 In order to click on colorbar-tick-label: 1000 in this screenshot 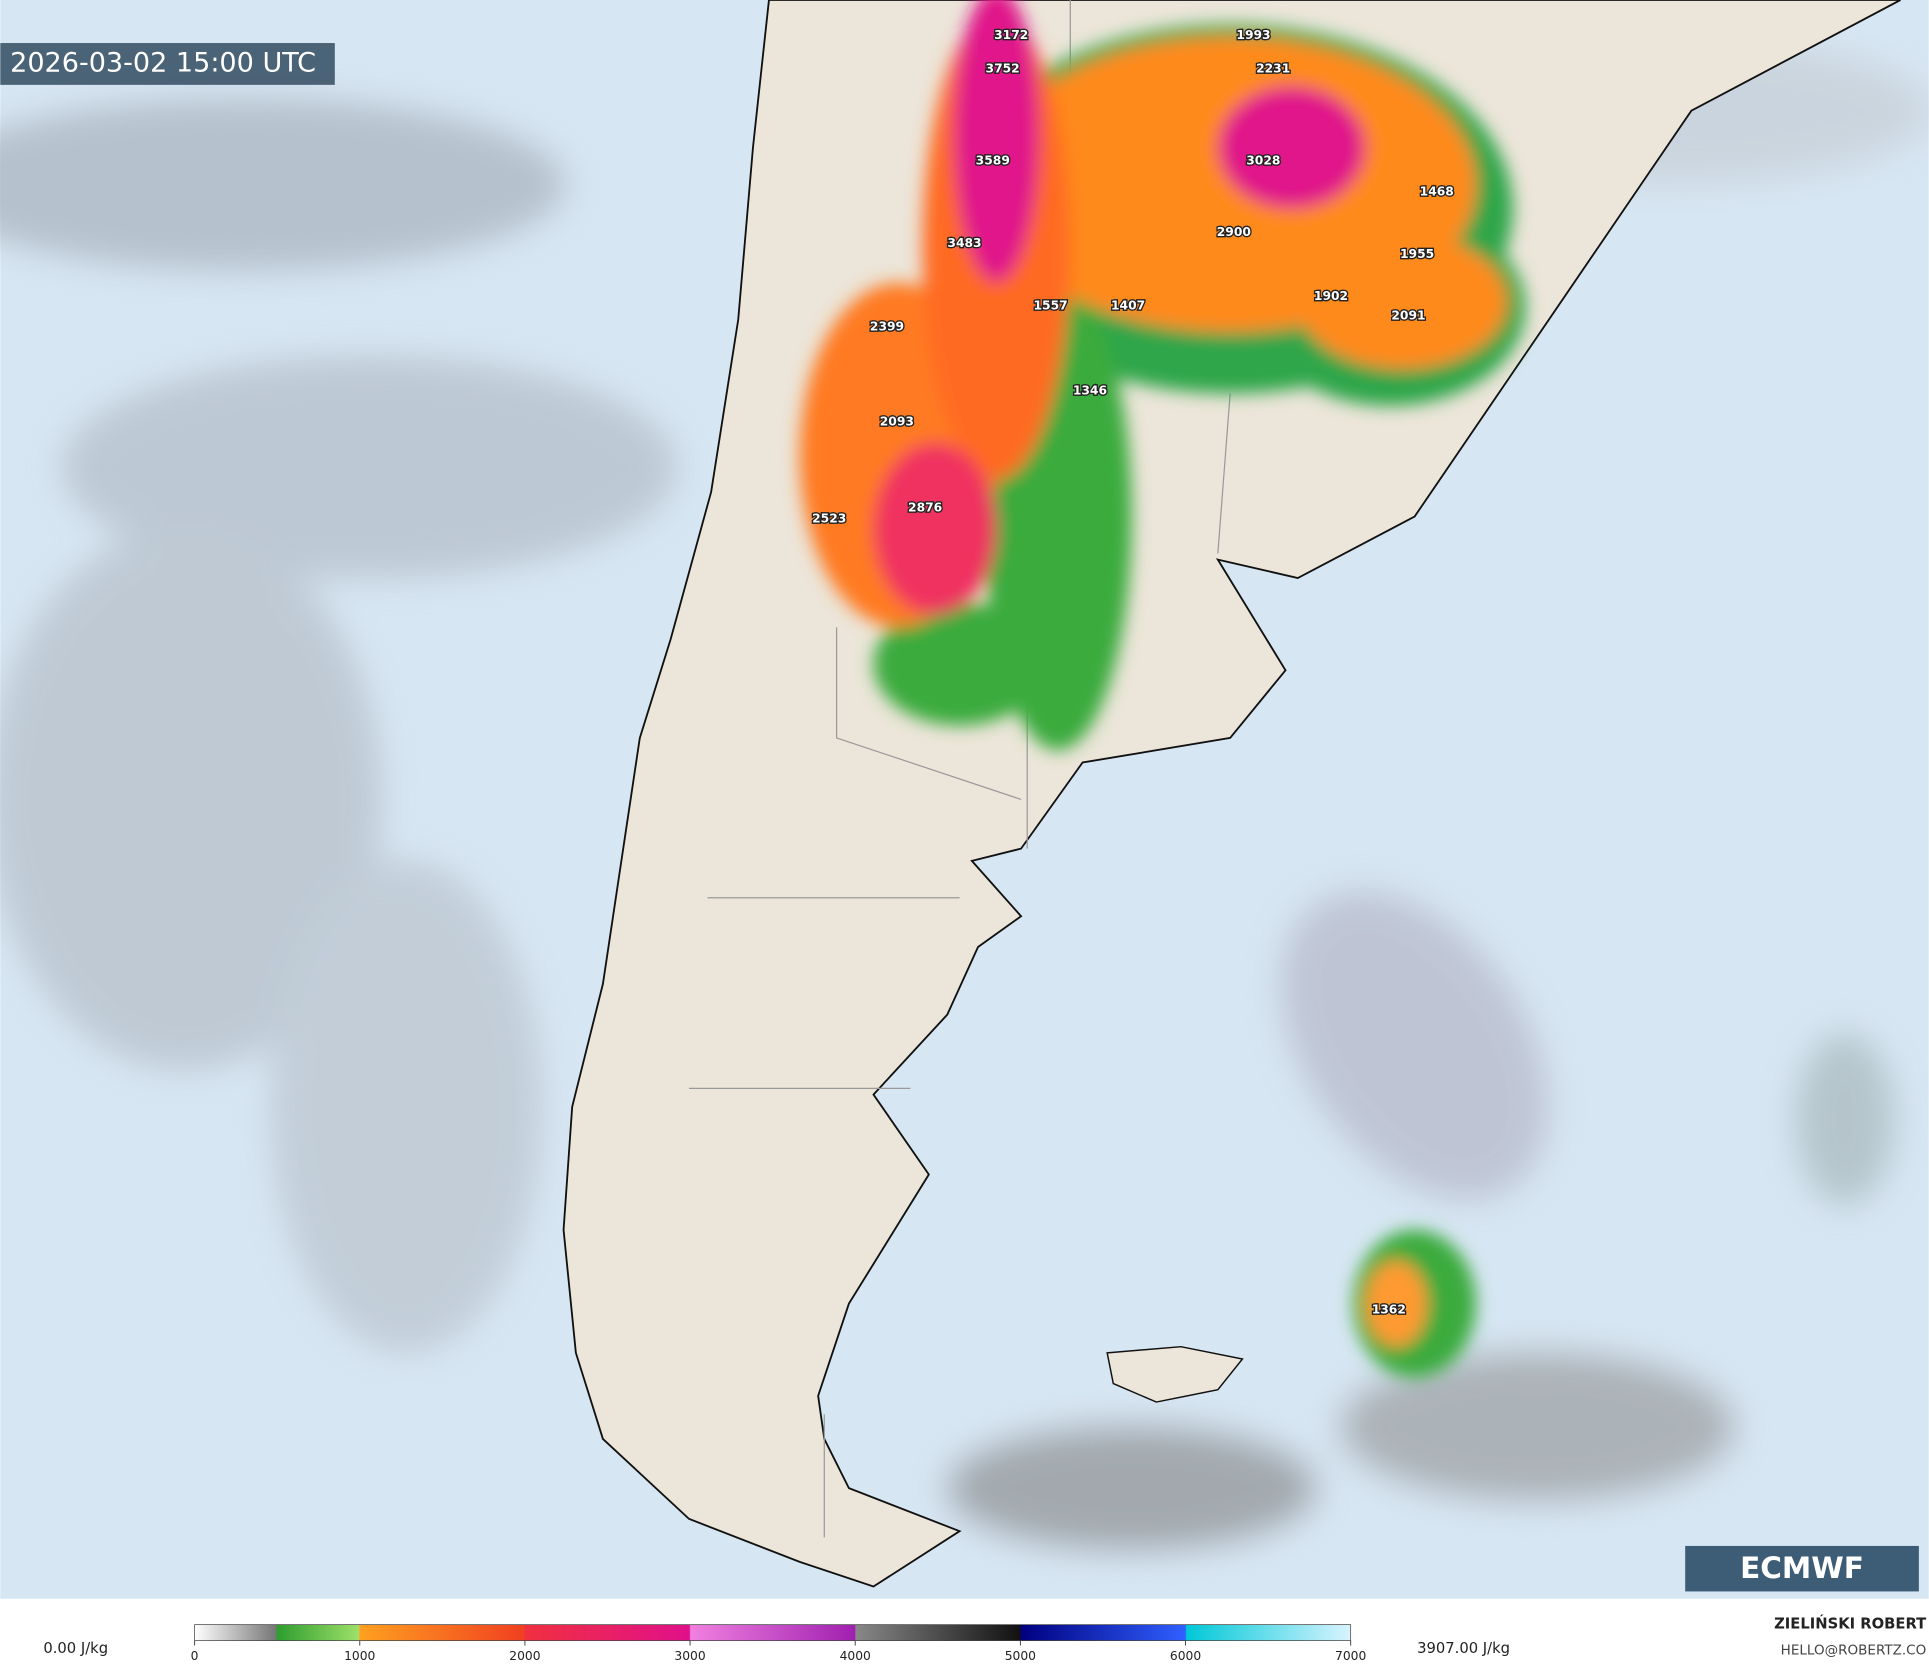, I will do `click(359, 1656)`.